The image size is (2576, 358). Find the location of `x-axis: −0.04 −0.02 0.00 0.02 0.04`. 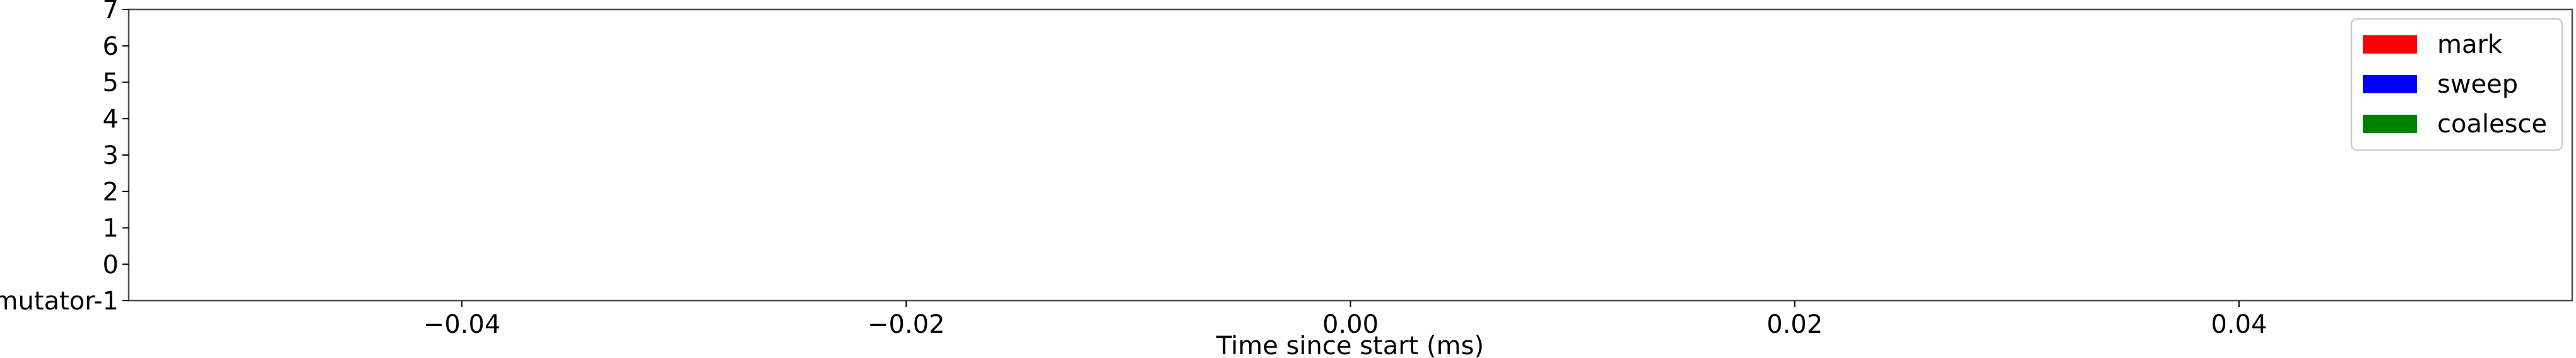

x-axis: −0.04 −0.02 0.00 0.02 0.04 is located at coordinates (1345, 320).